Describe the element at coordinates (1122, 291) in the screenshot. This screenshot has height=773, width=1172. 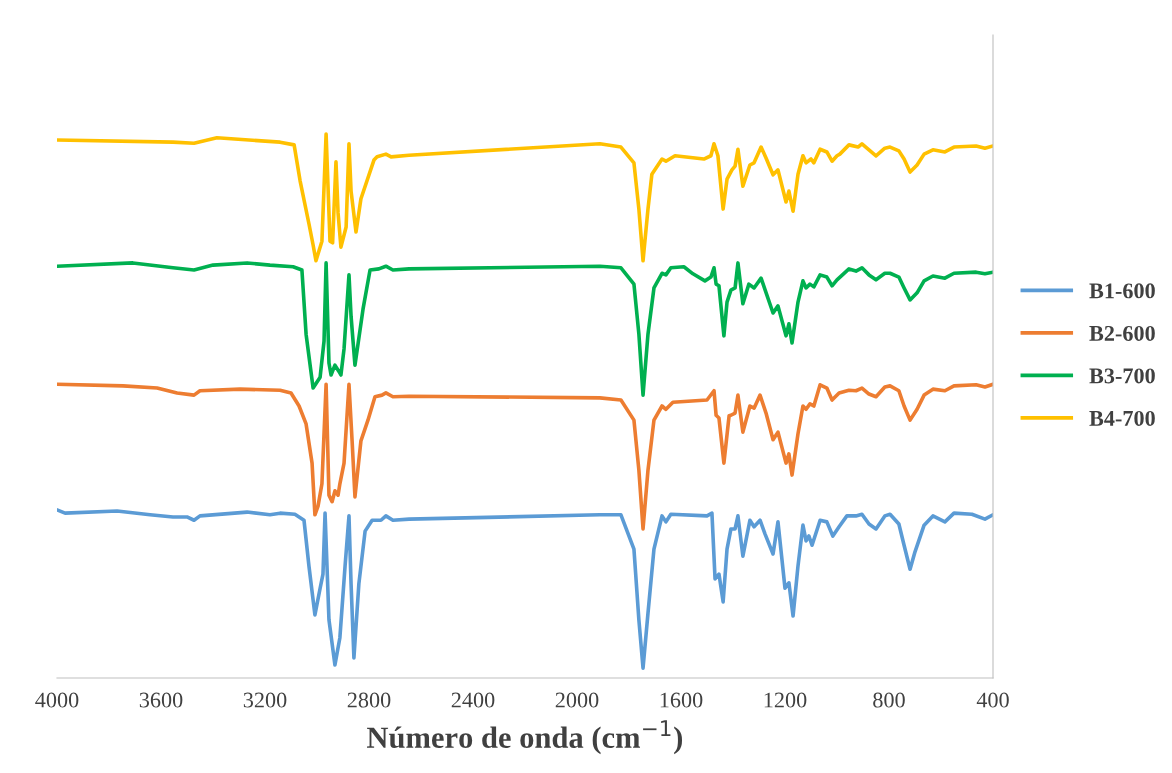
I see `legend-label: B1-600` at that location.